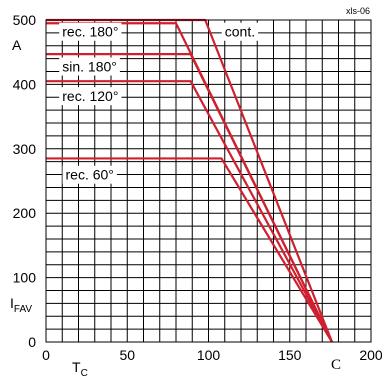 The width and height of the screenshot is (382, 378). I want to click on curve-label-3: rec. 120°, so click(90, 96).